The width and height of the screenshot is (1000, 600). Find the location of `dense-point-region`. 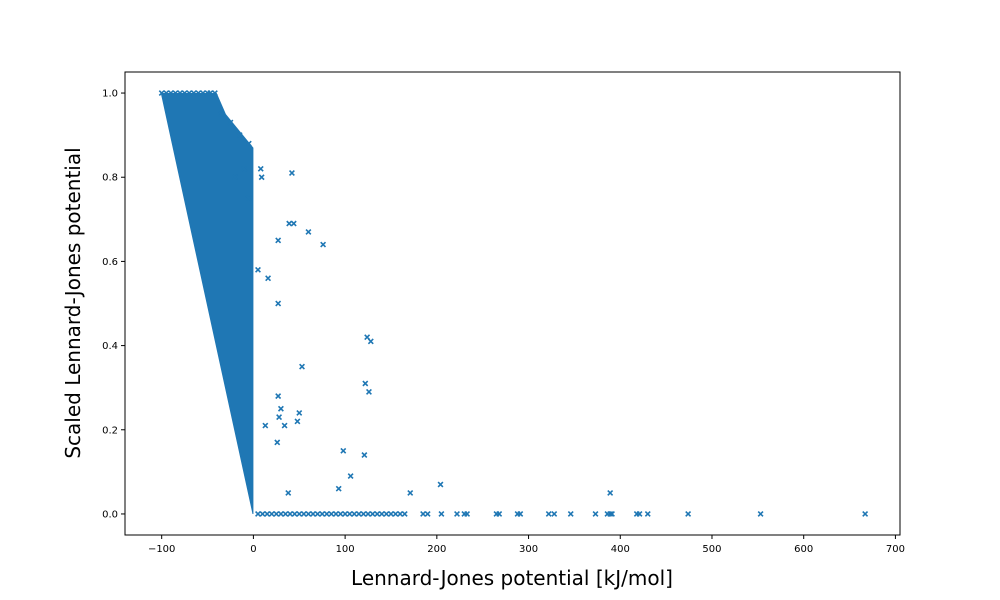

dense-point-region is located at coordinates (207, 303).